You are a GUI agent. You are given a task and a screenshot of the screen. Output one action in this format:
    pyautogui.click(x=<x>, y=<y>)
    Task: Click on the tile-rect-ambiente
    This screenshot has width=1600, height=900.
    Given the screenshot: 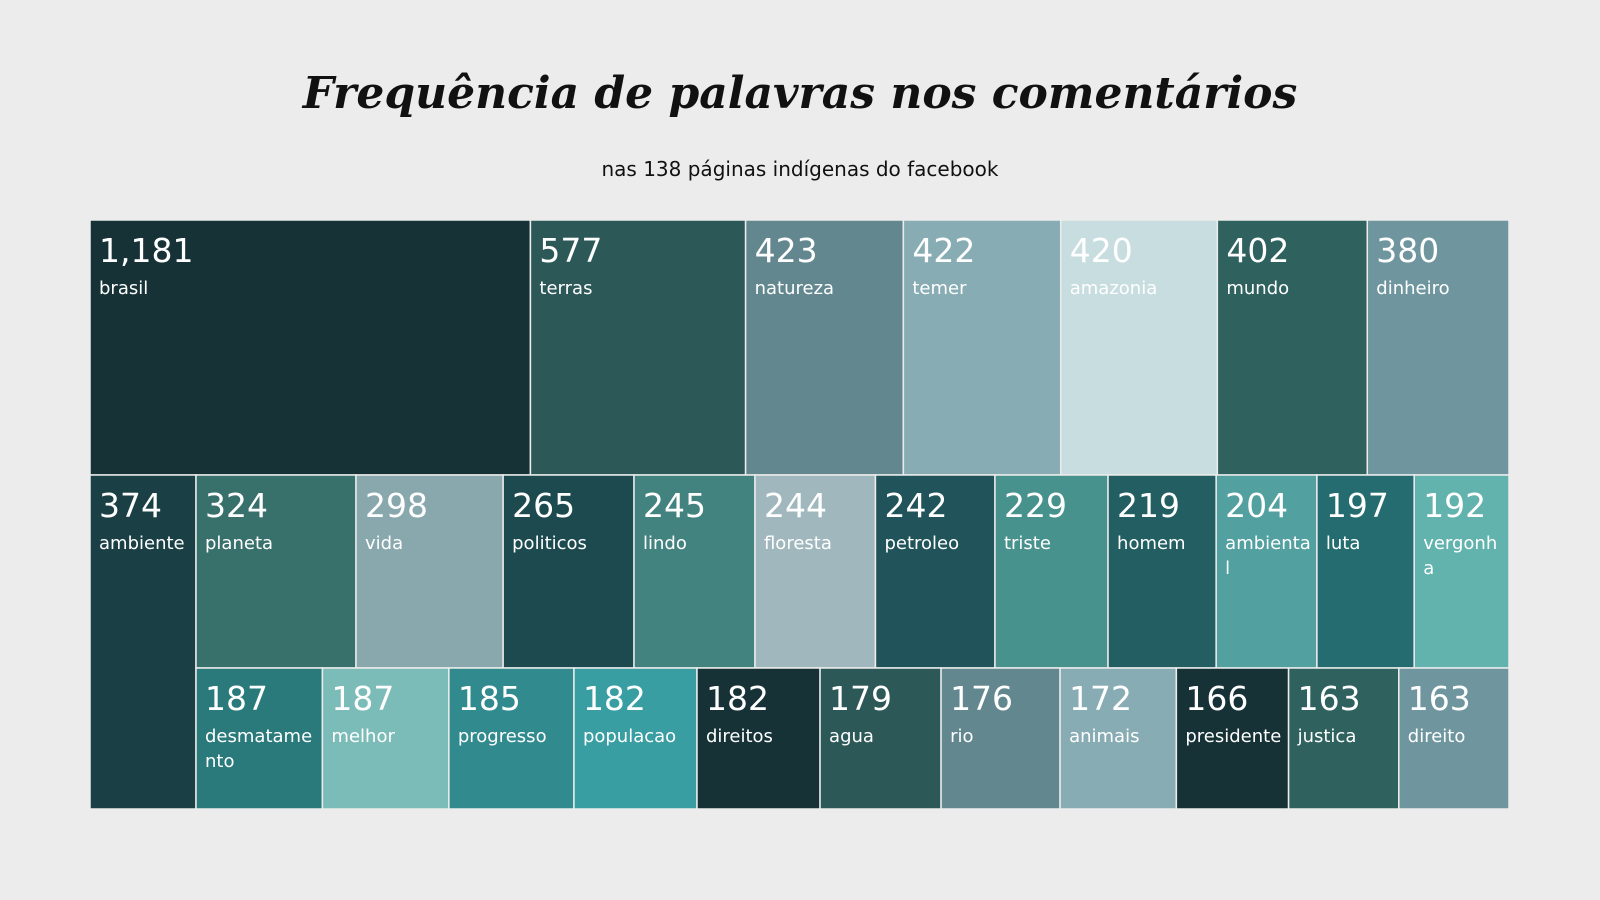 What is the action you would take?
    pyautogui.click(x=143, y=642)
    